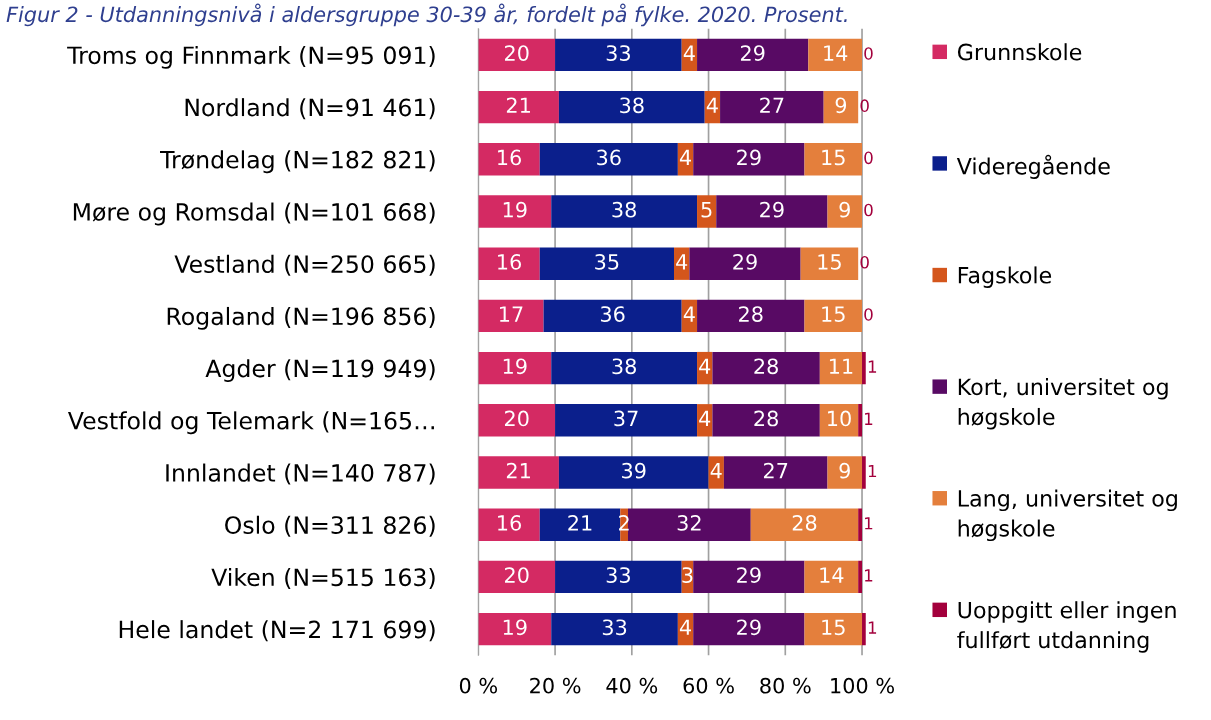 The height and width of the screenshot is (720, 1211). What do you see at coordinates (687, 575) in the screenshot?
I see `data-label: 3` at bounding box center [687, 575].